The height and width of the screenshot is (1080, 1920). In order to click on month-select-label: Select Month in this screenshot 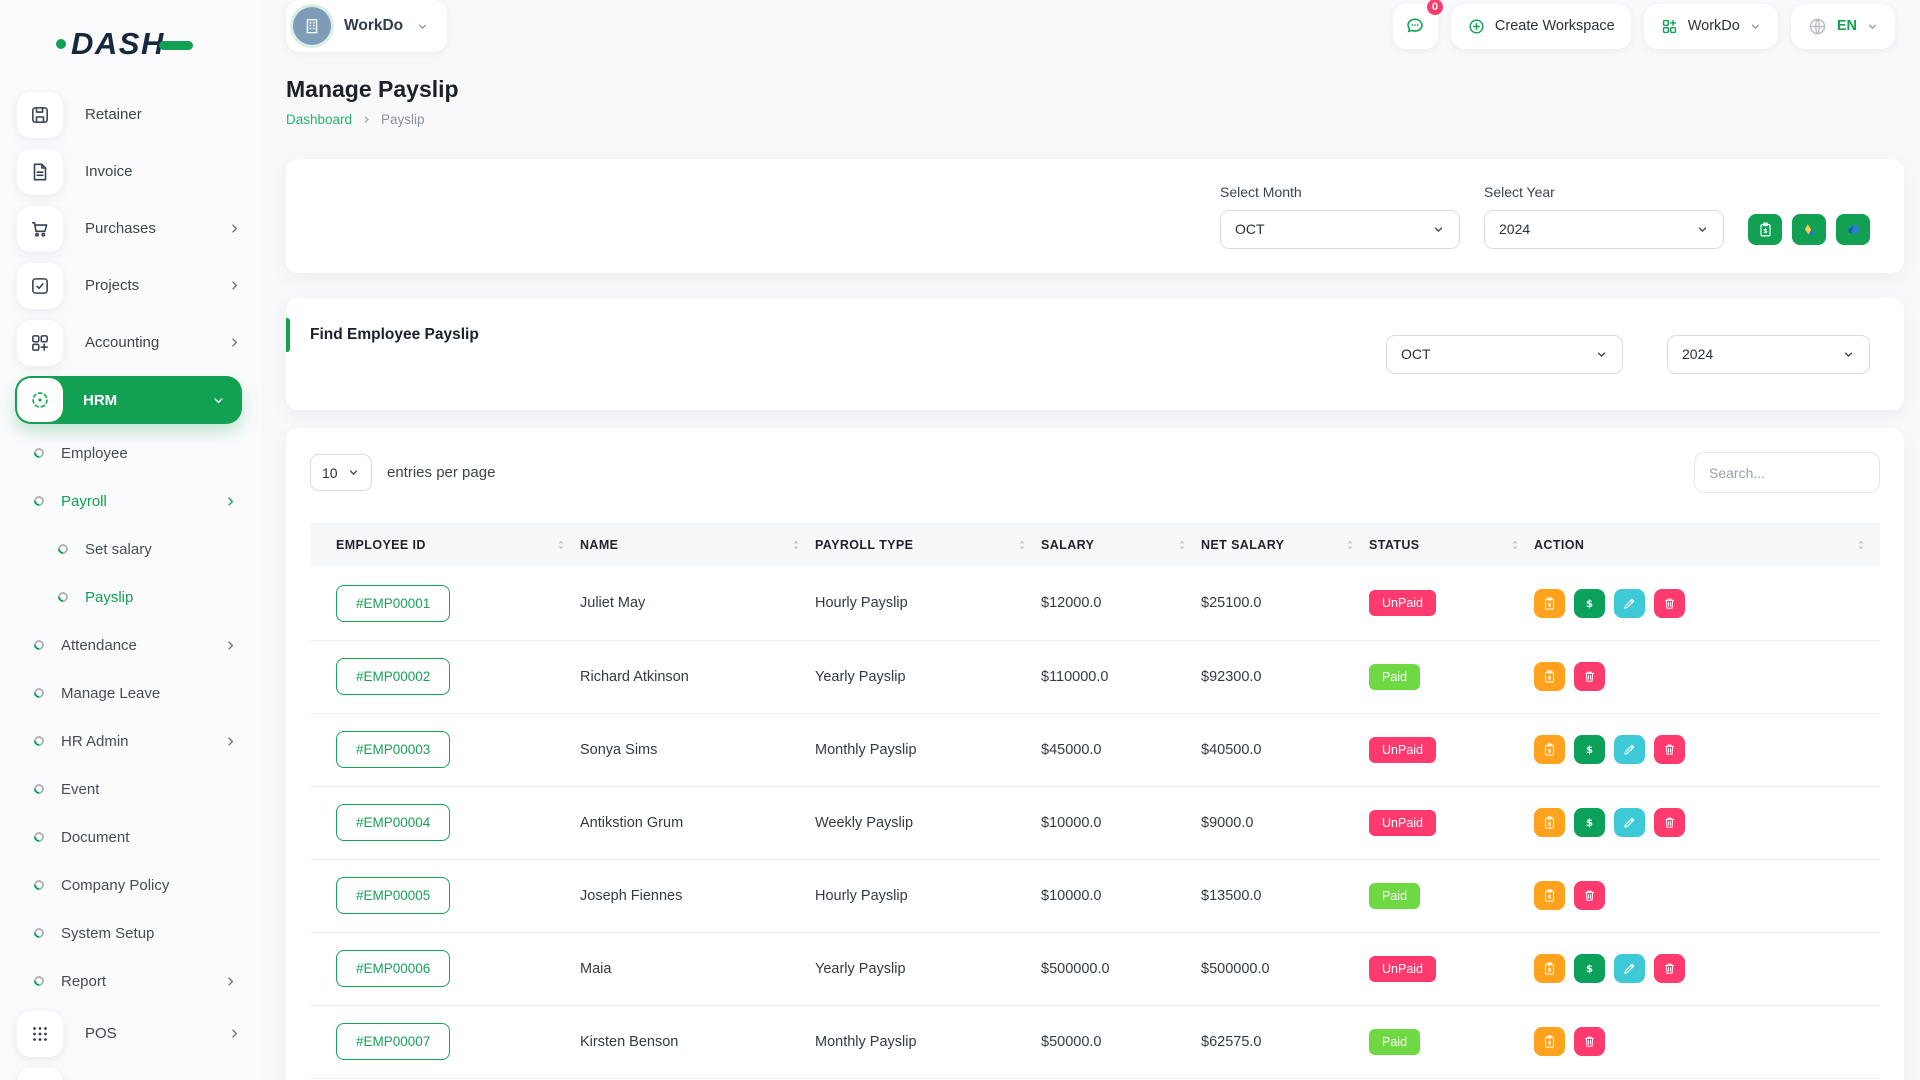, I will do `click(1261, 191)`.